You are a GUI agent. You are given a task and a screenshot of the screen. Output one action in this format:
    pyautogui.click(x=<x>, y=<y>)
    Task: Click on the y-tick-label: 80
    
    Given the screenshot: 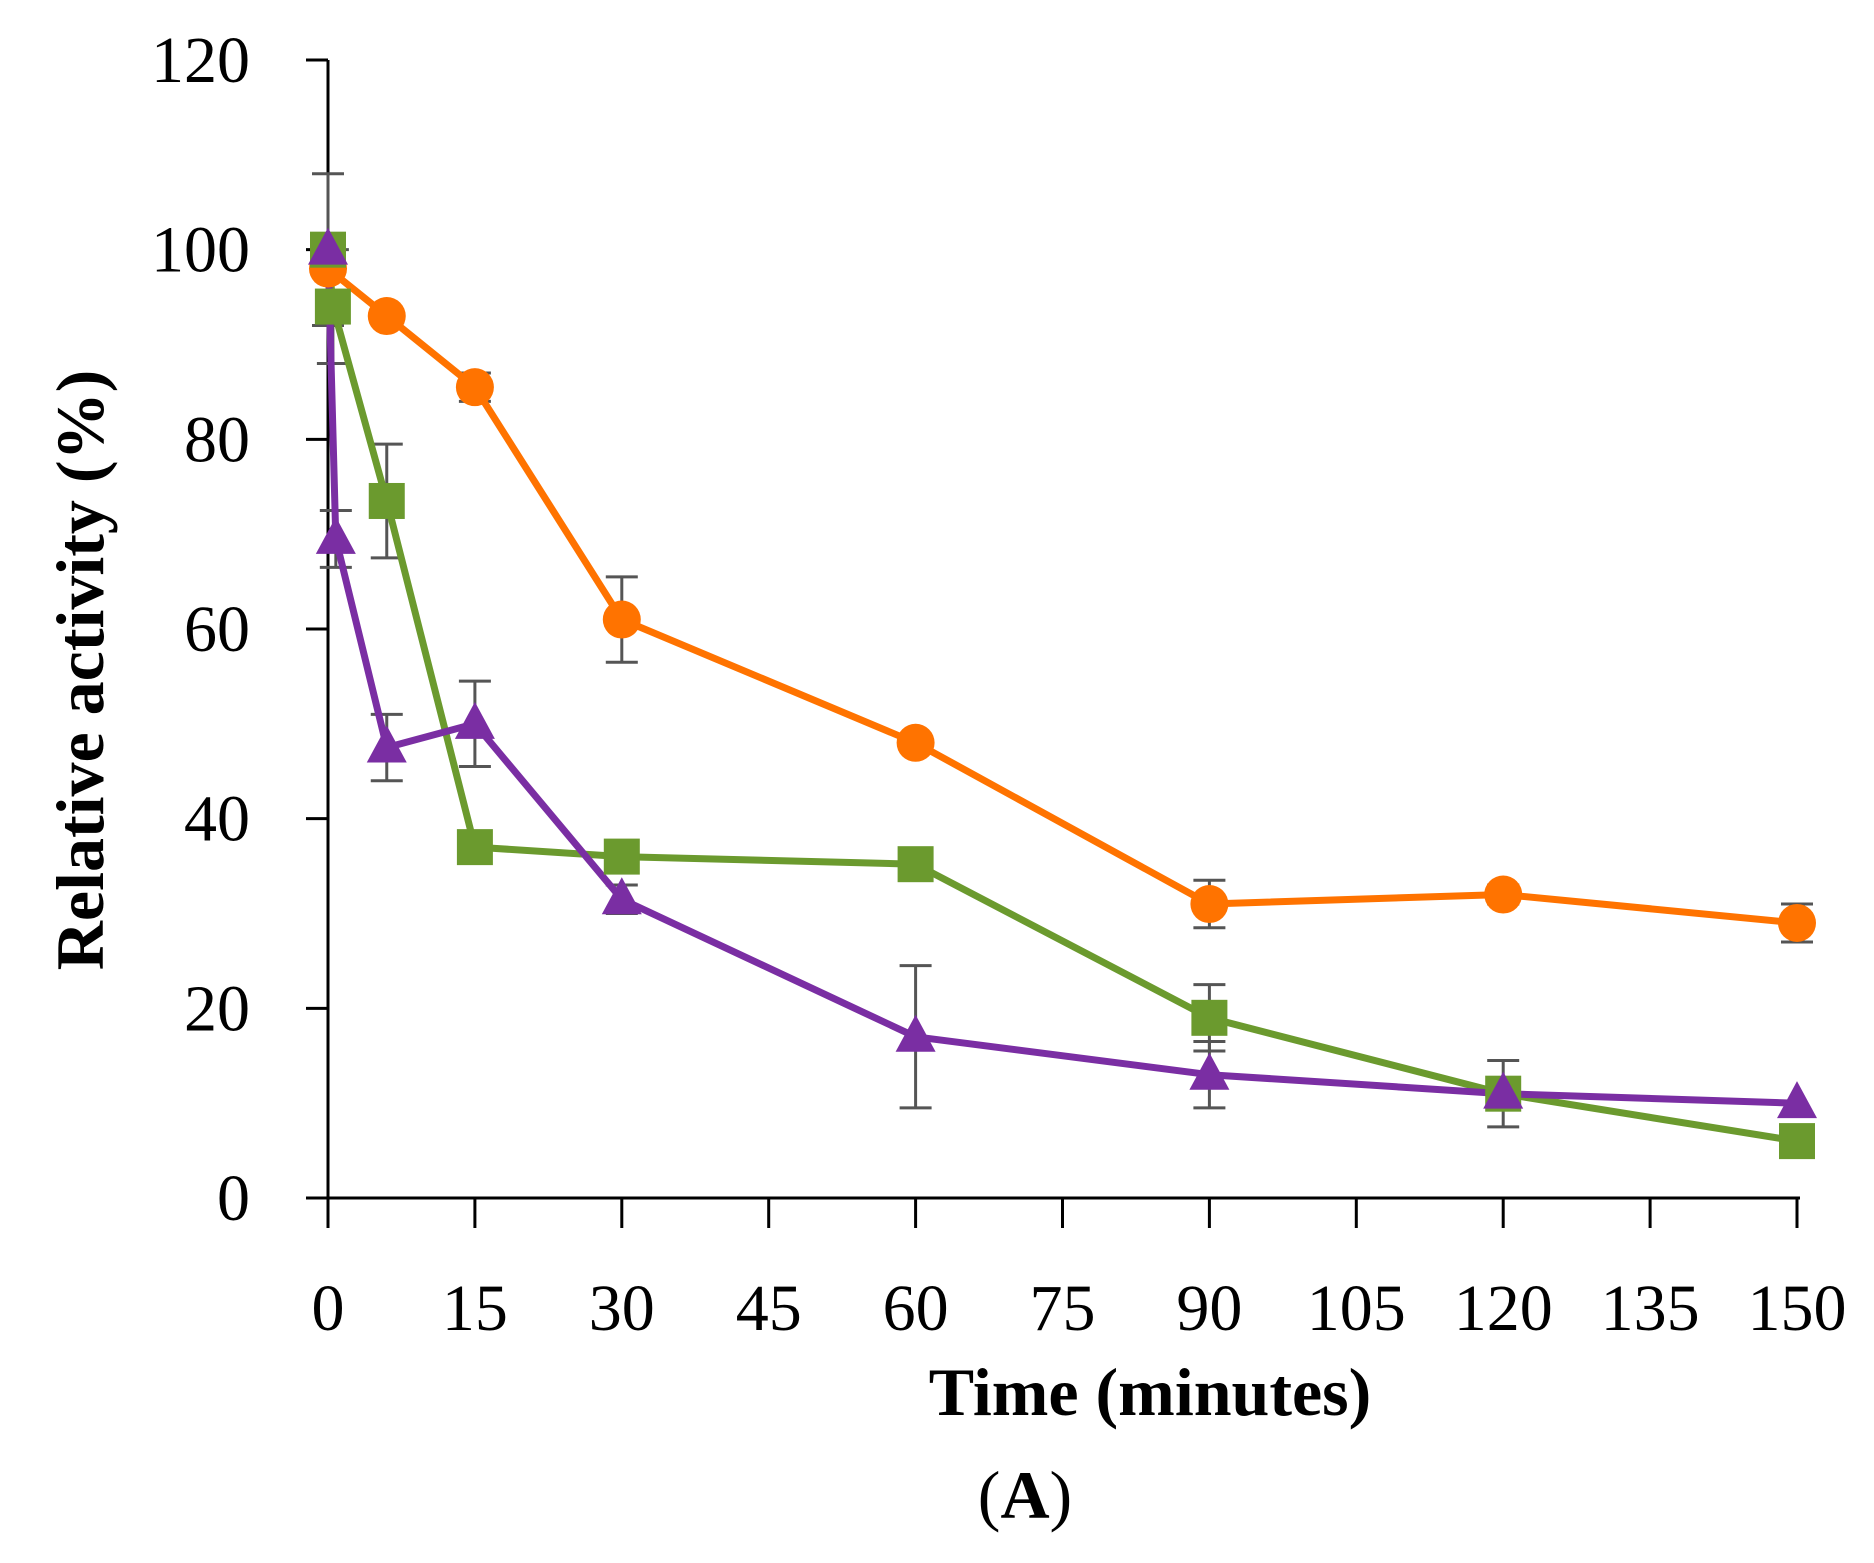 What is the action you would take?
    pyautogui.click(x=217, y=439)
    